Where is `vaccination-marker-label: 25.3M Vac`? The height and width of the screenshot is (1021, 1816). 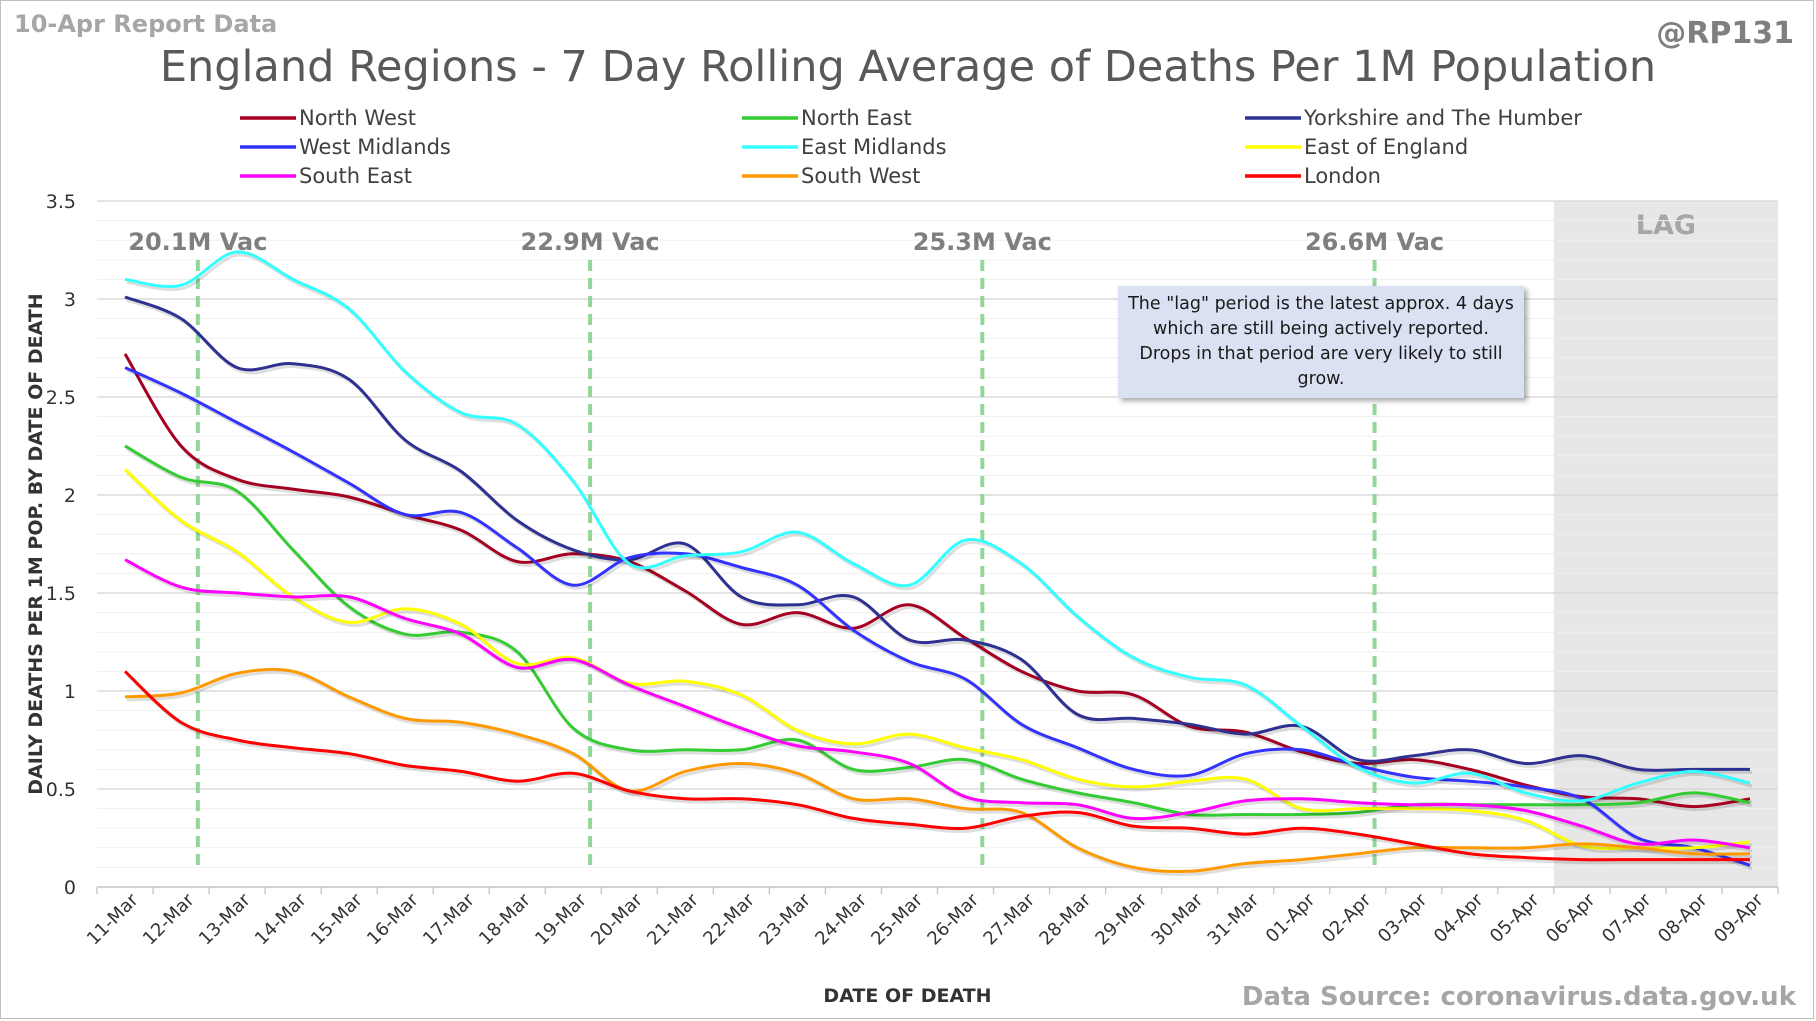
vaccination-marker-label: 25.3M Vac is located at coordinates (982, 242).